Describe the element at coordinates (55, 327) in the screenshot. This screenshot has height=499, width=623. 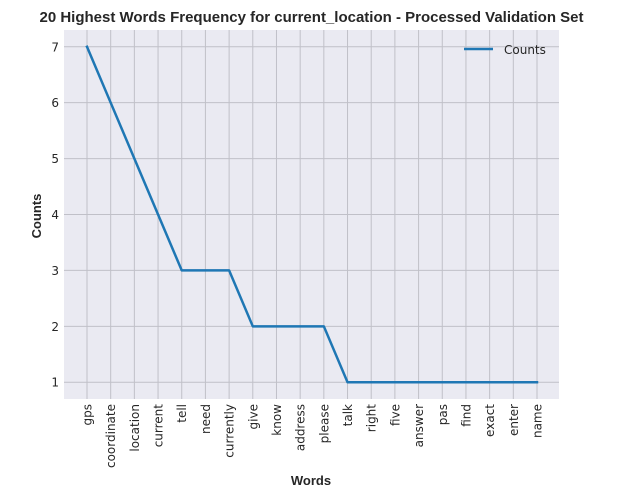
I see `y-tick-label: 2` at that location.